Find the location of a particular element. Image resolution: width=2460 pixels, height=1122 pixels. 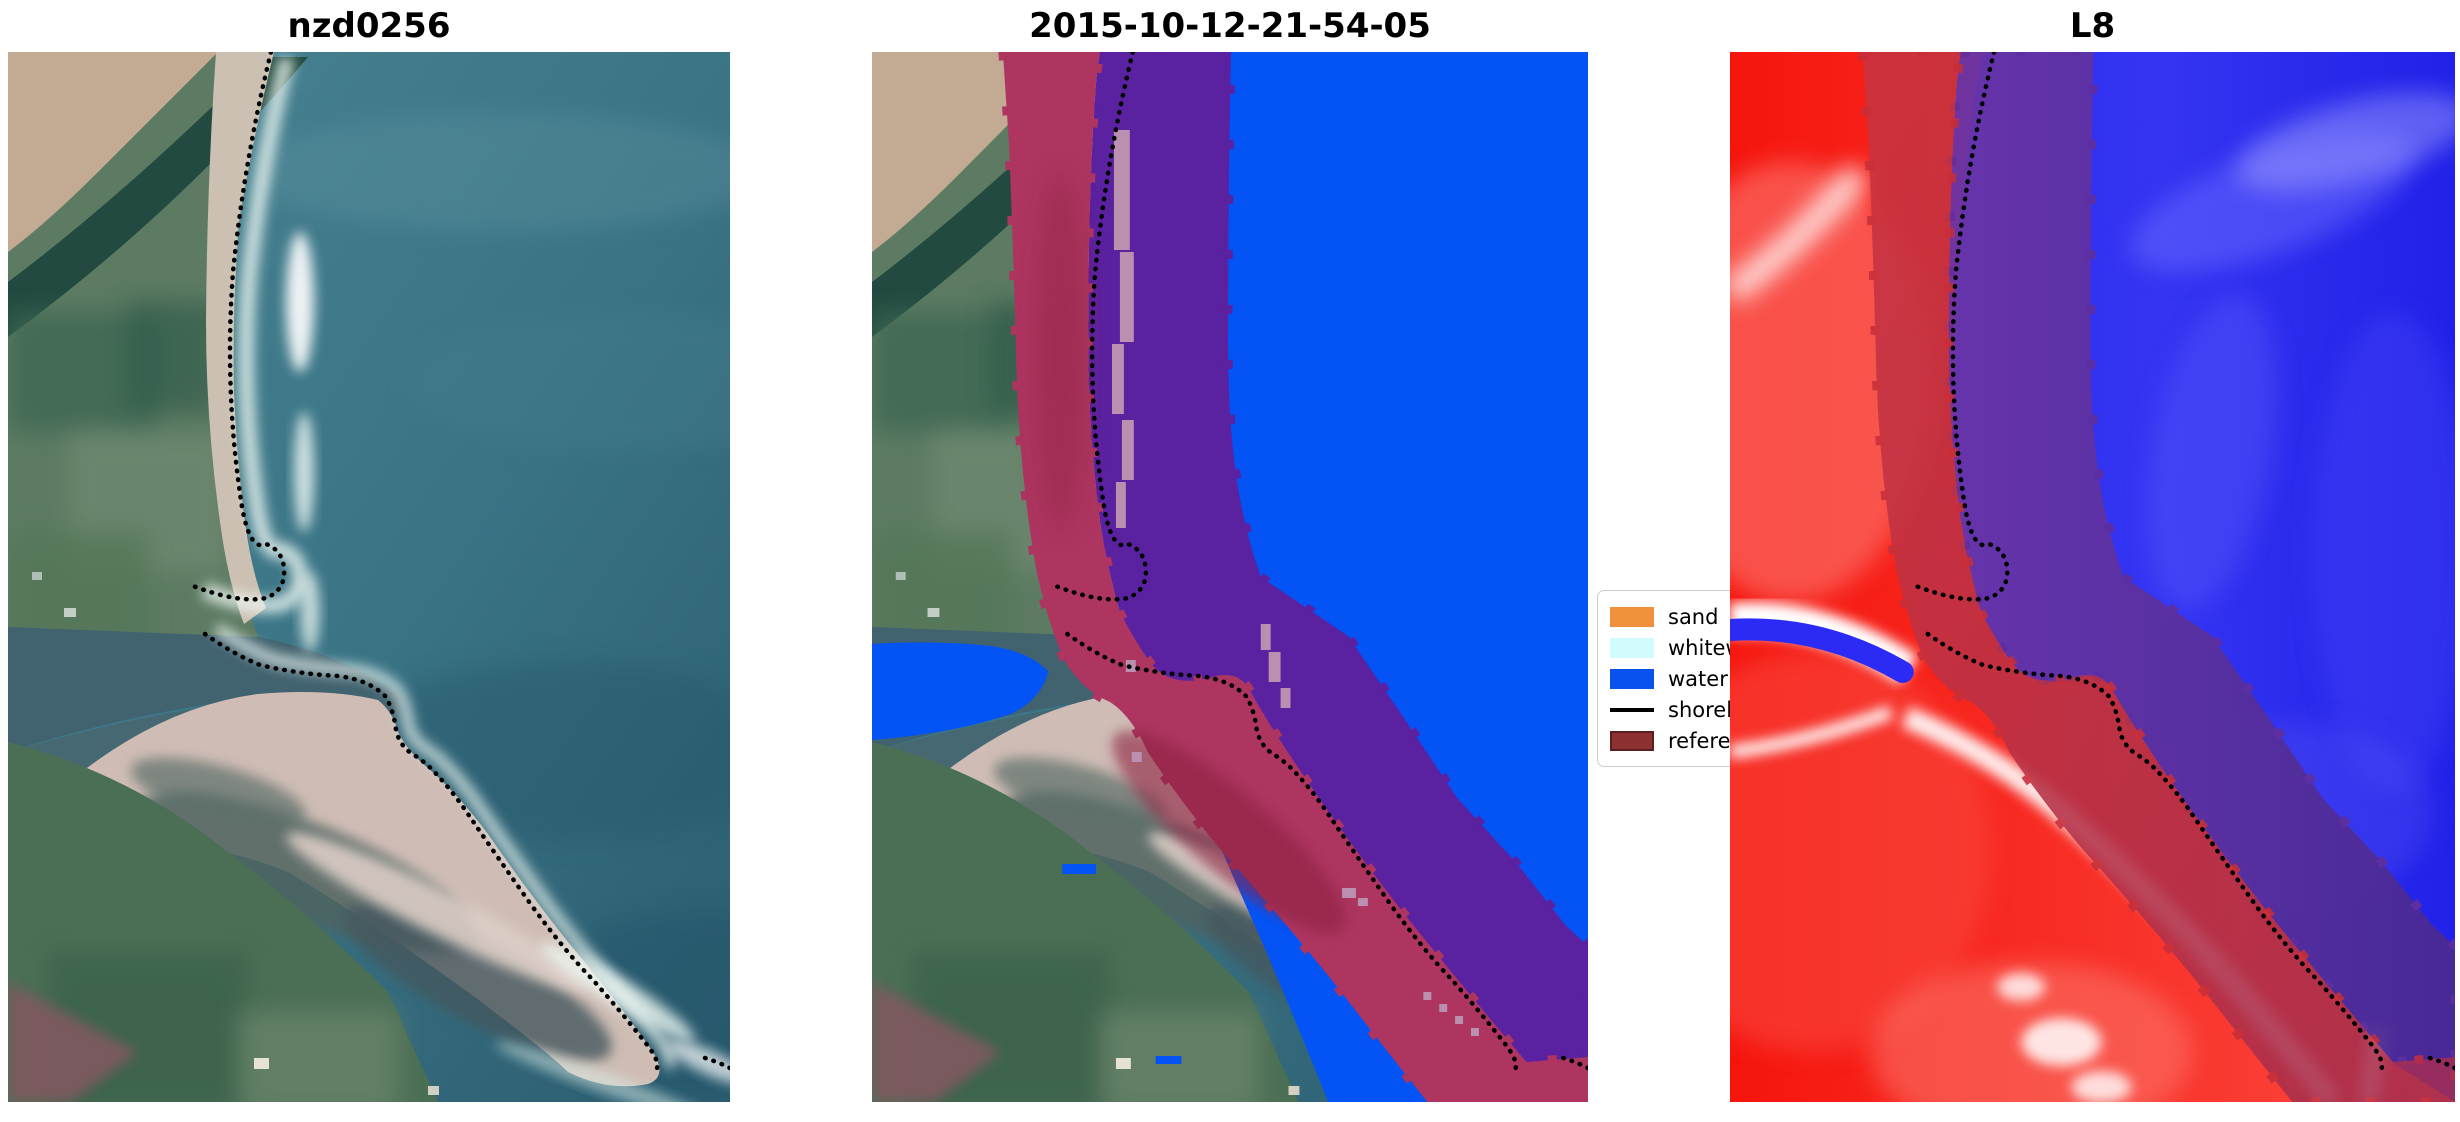

legend-swatch-sand is located at coordinates (1632, 616).